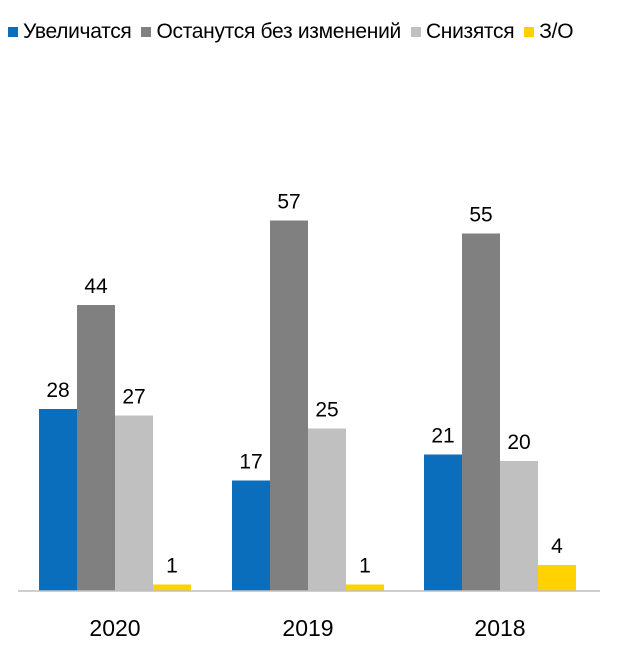 The height and width of the screenshot is (654, 620). I want to click on bar-2018-s2, so click(519, 526).